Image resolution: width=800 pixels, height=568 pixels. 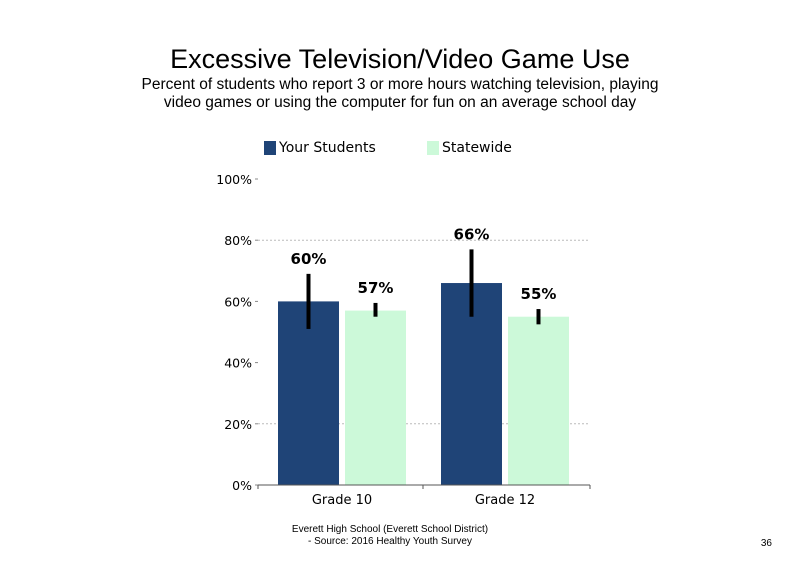 What do you see at coordinates (342, 500) in the screenshot?
I see `x-tick-label-grade-10: Grade 10` at bounding box center [342, 500].